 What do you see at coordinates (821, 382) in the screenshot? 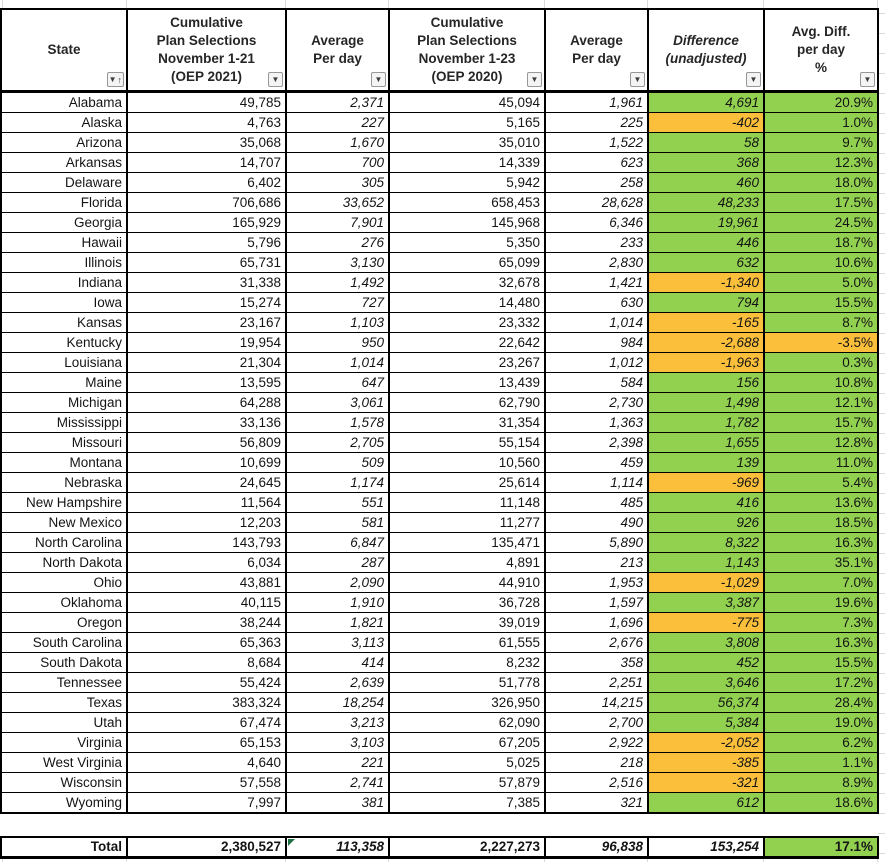
I see `cell-pct: 10.8%` at bounding box center [821, 382].